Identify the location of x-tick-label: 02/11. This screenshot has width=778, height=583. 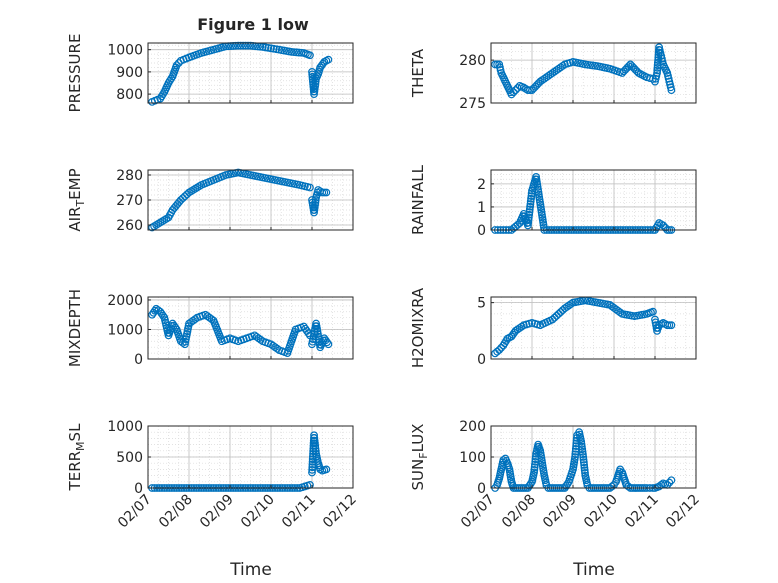
(642, 512).